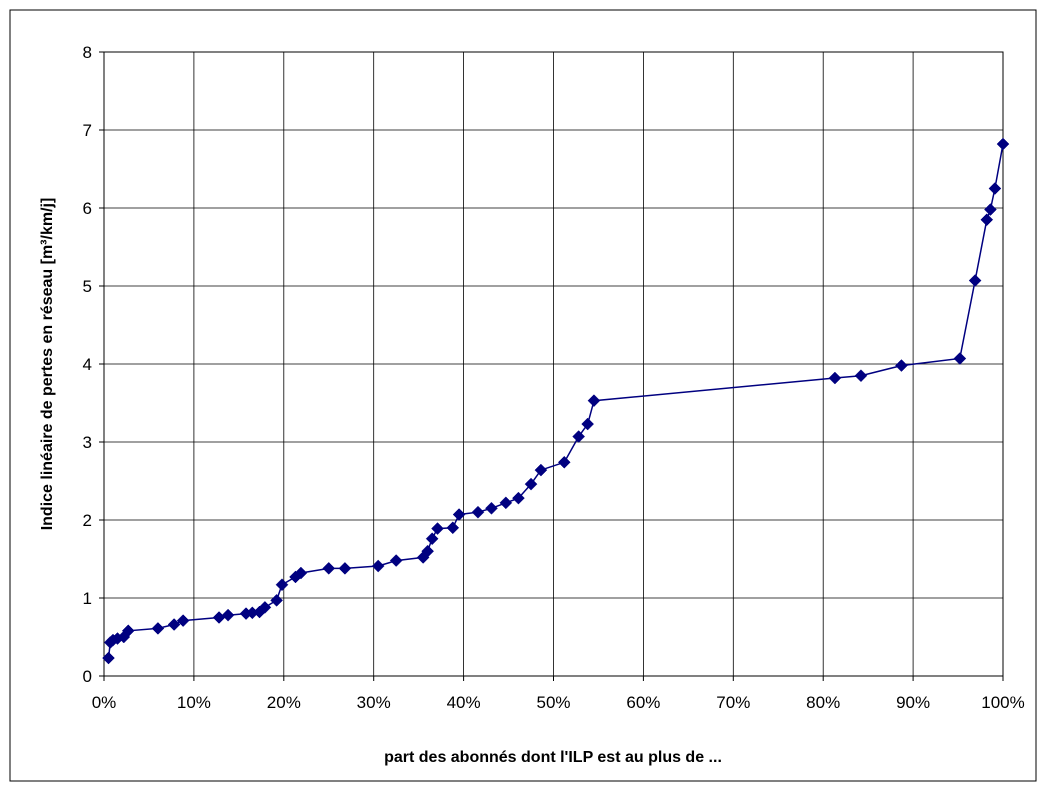  Describe the element at coordinates (284, 702) in the screenshot. I see `x-tick-label: 20%` at that location.